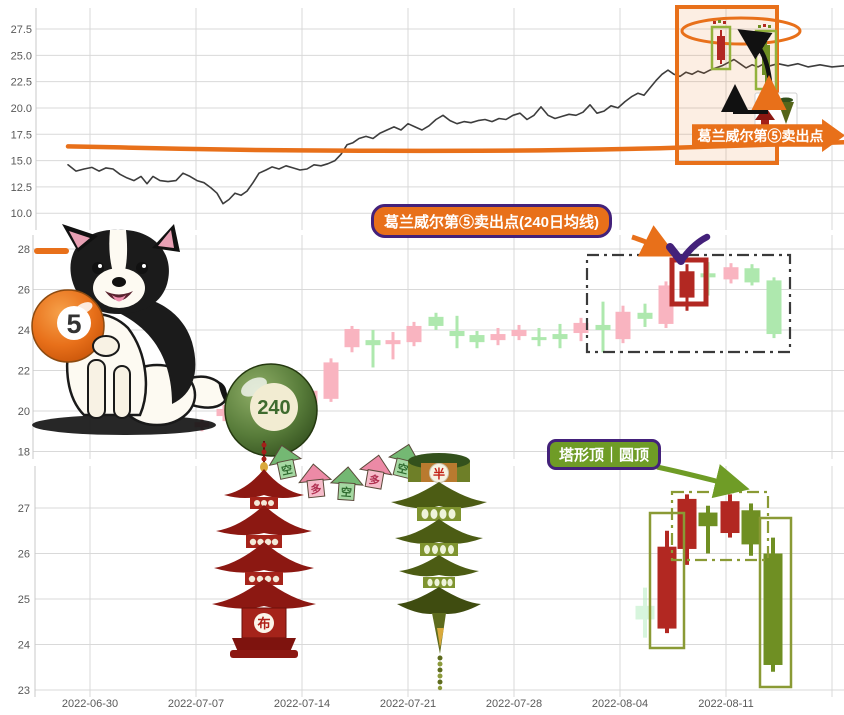 This screenshot has height=715, width=844. I want to click on elbow-arrow-icon, so click(744, 99).